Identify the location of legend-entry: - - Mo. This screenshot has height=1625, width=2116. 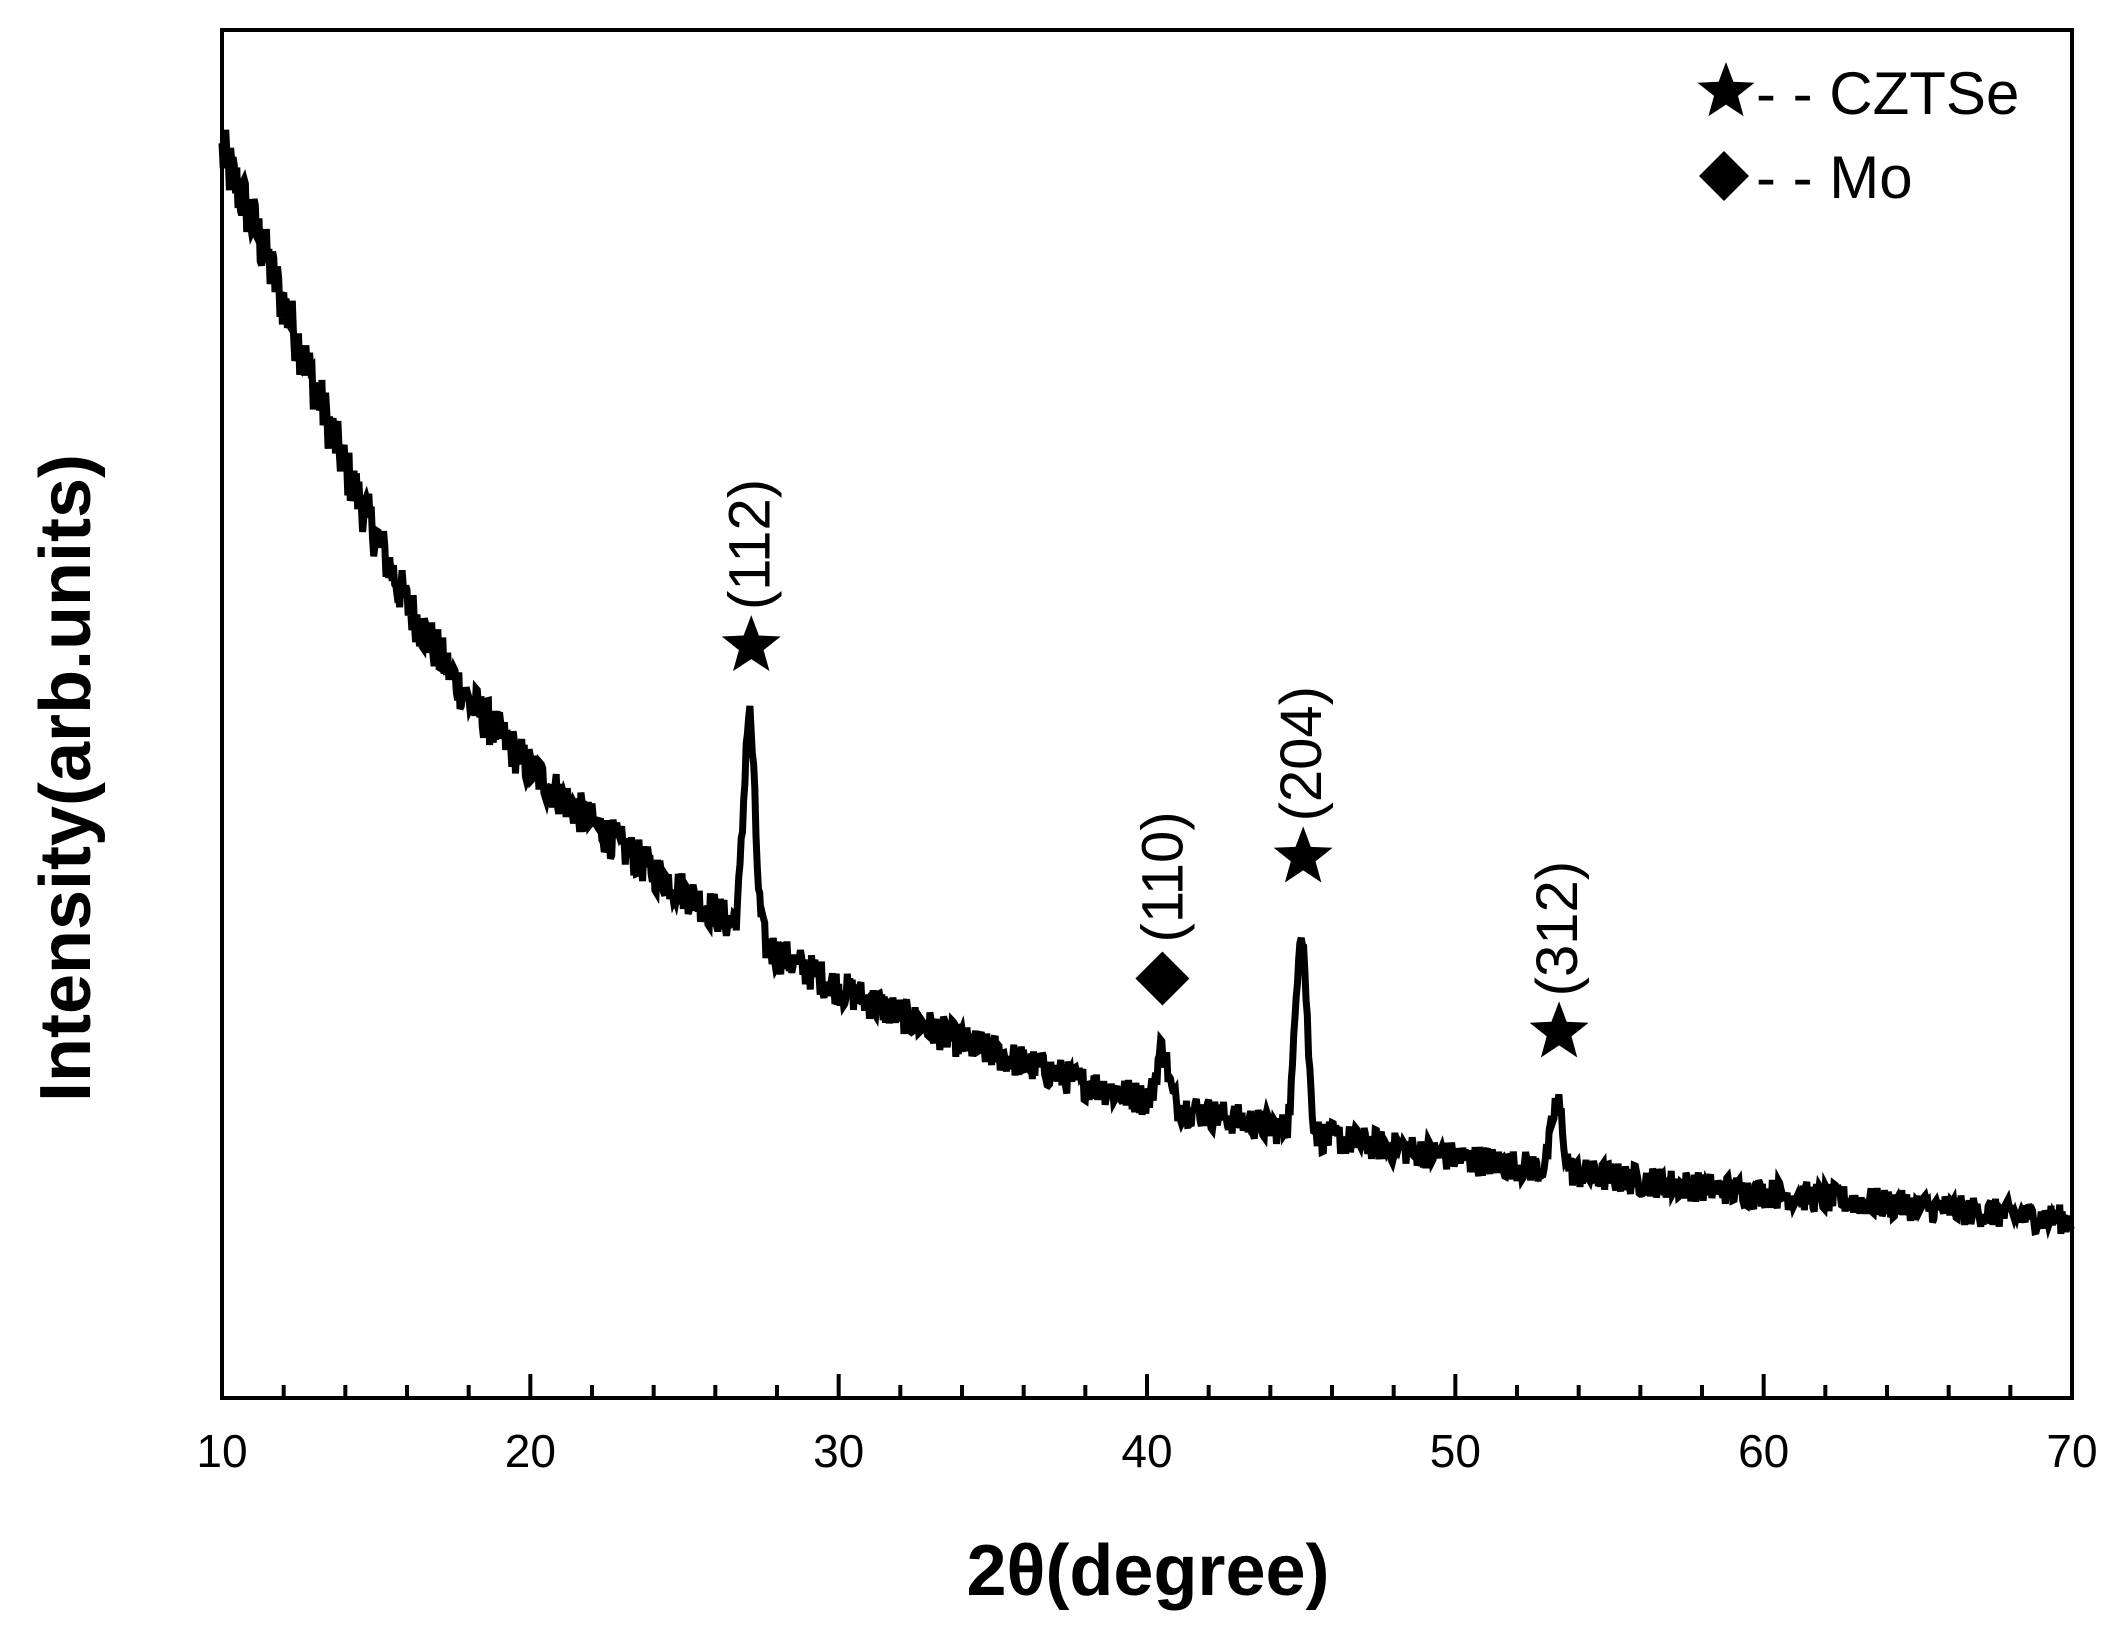
(1806, 177).